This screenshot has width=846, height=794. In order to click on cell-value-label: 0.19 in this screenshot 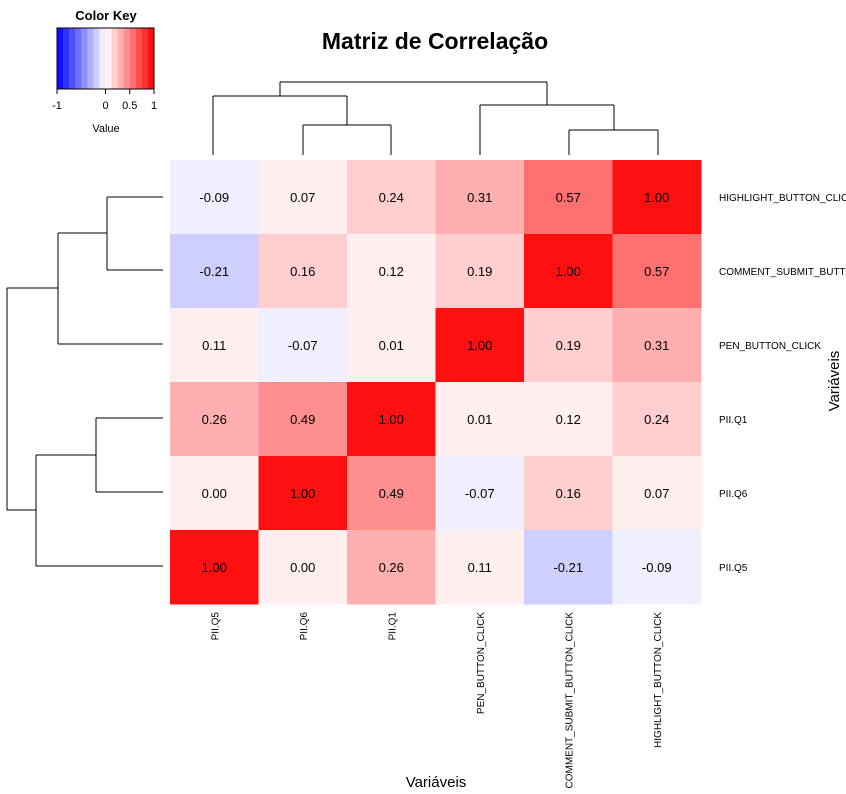, I will do `click(479, 271)`.